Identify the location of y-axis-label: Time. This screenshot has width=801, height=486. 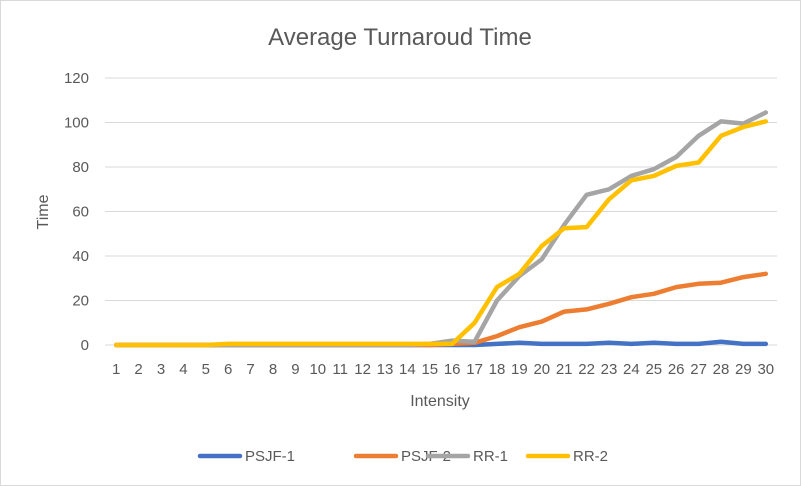
(43, 211).